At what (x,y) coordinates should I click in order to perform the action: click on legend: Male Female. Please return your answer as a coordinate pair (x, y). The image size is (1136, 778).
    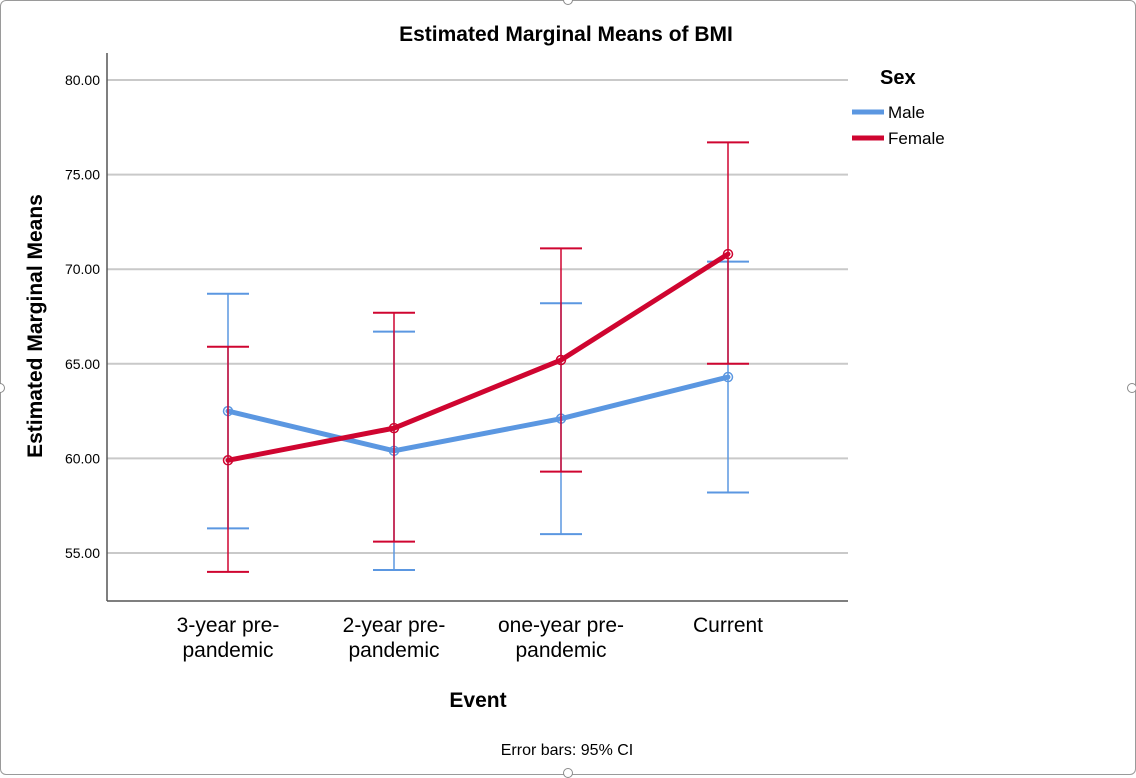
    Looking at the image, I should click on (898, 125).